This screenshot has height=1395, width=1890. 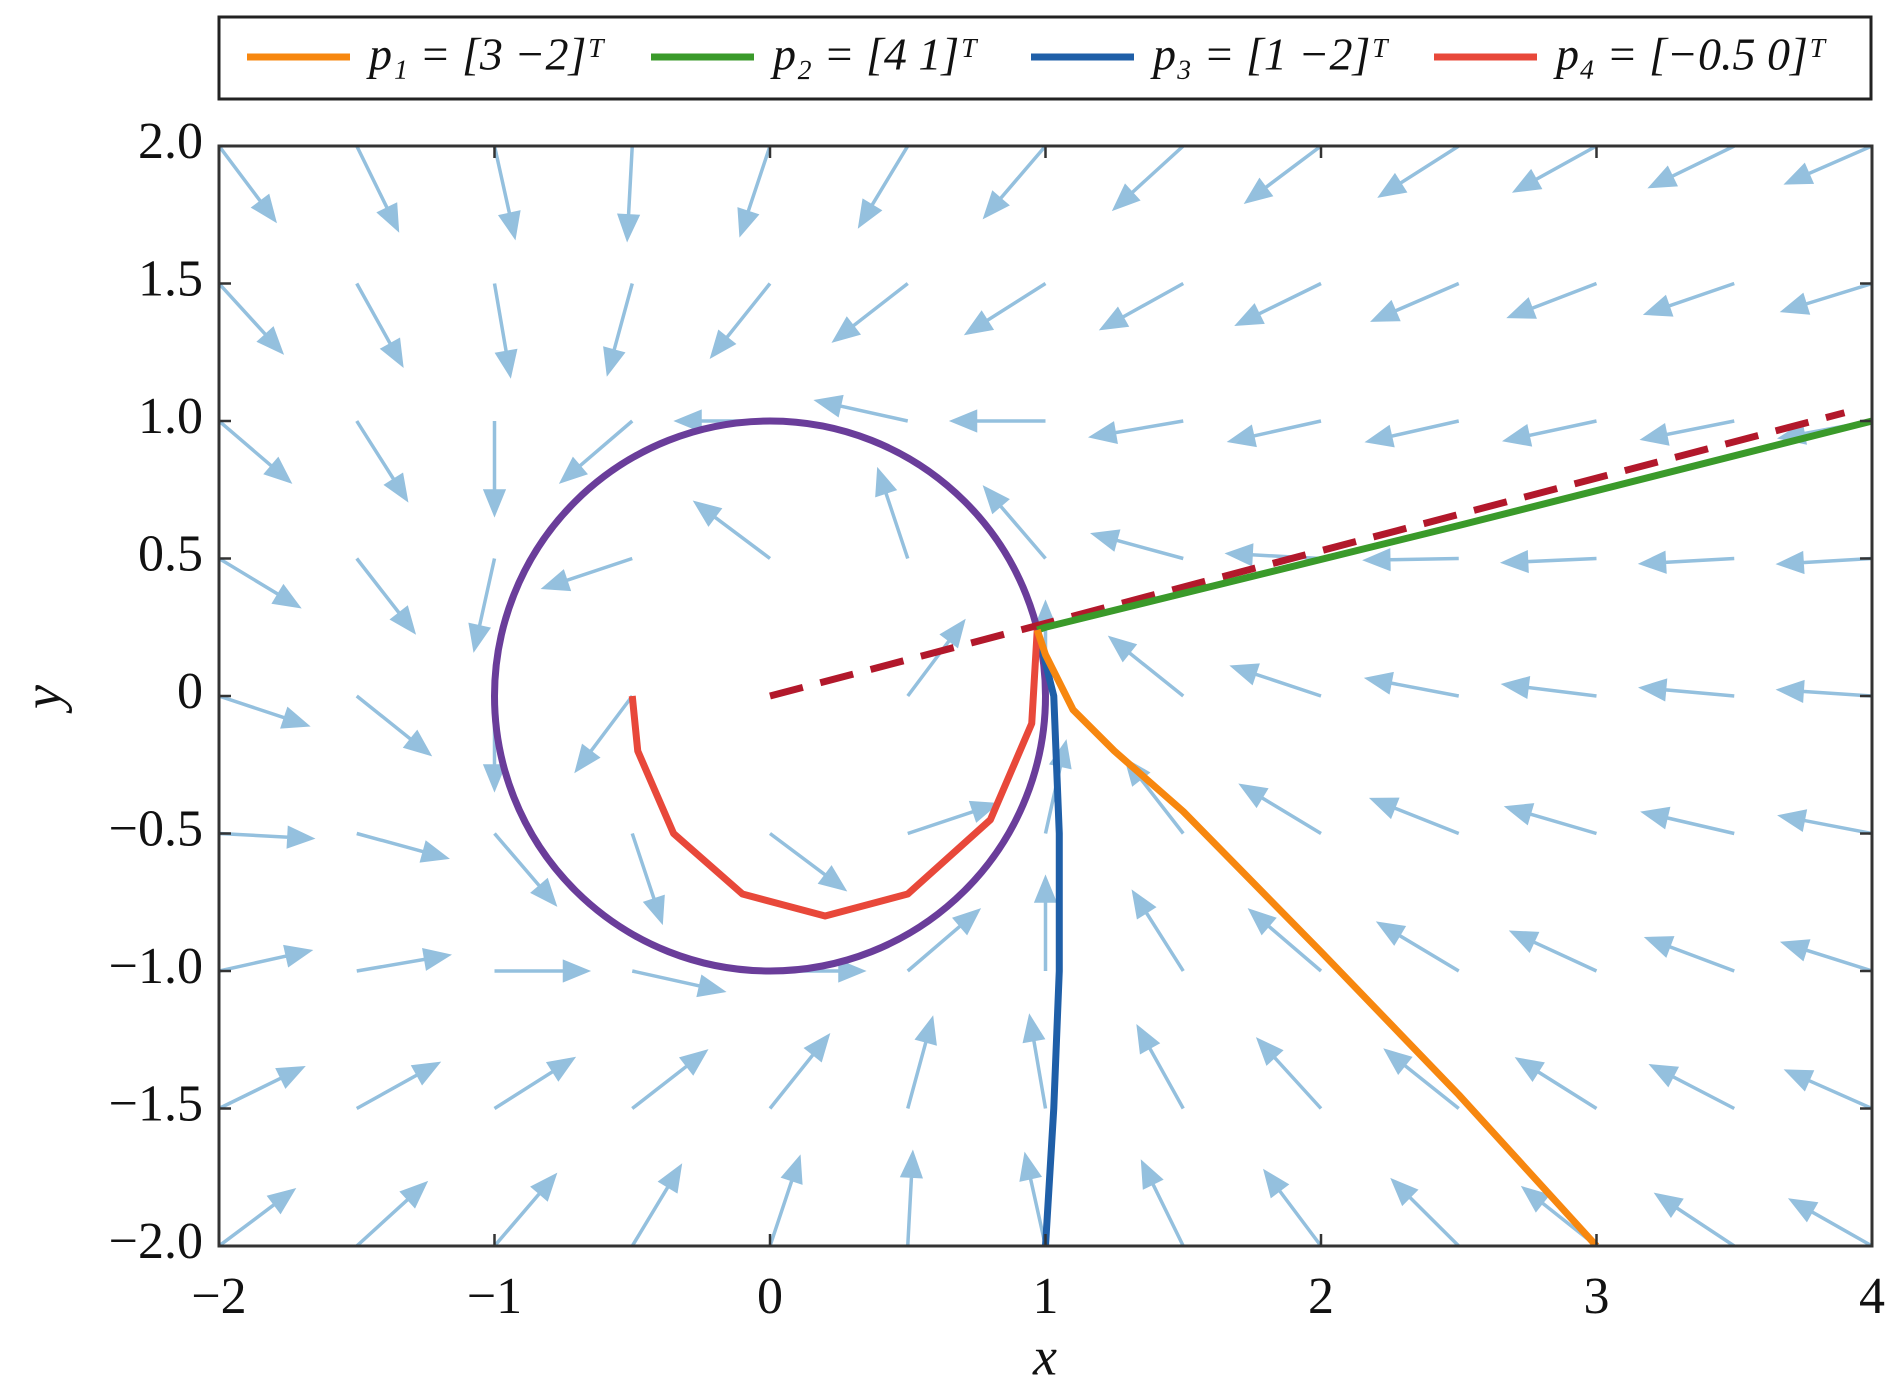 I want to click on y-tick-label: 1.5, so click(x=170, y=278).